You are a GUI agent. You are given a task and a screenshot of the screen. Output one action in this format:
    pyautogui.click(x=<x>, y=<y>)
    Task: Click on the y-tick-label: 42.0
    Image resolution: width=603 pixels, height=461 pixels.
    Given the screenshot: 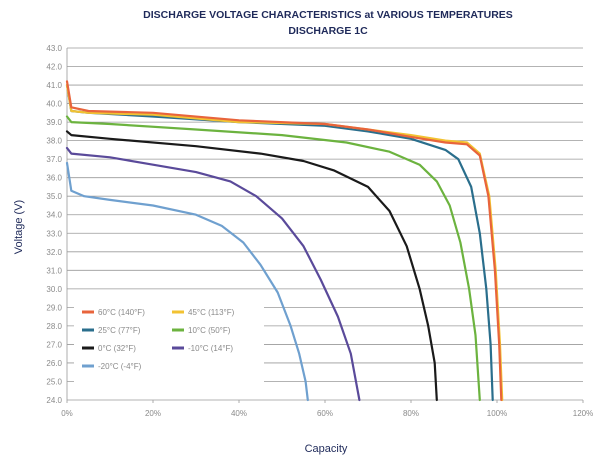 What is the action you would take?
    pyautogui.click(x=54, y=67)
    